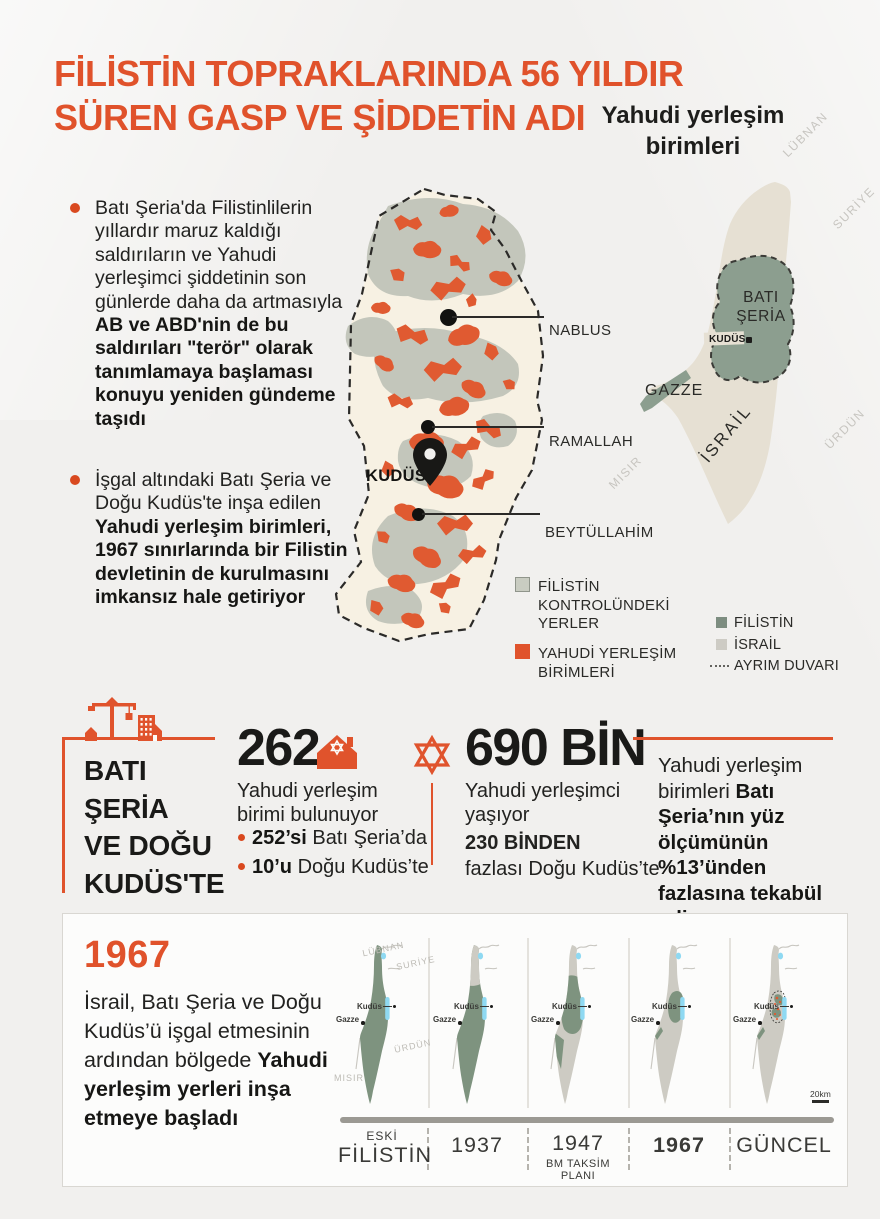 The image size is (880, 1219). Describe the element at coordinates (721, 622) in the screenshot. I see `legend-swatch-filistin` at that location.